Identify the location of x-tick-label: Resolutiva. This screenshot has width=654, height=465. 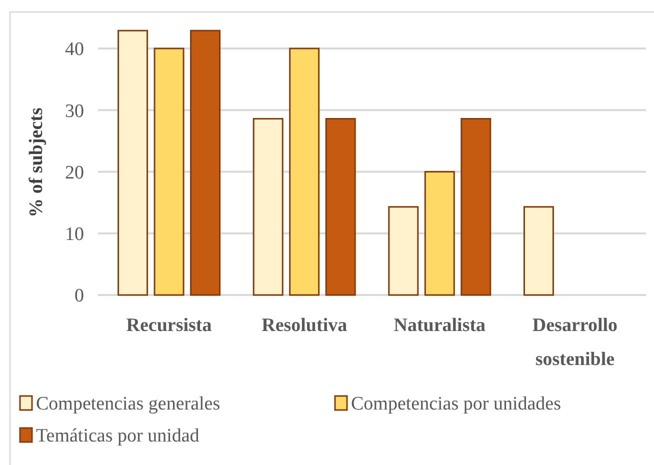
(305, 325).